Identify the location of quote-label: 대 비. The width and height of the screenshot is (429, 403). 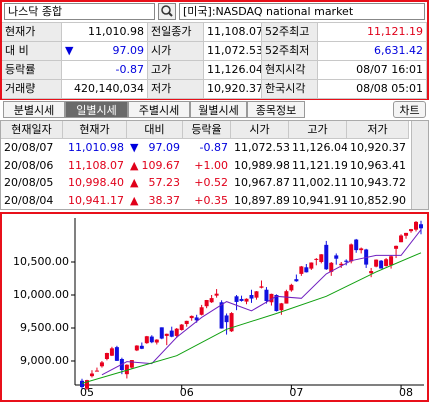
(32, 51).